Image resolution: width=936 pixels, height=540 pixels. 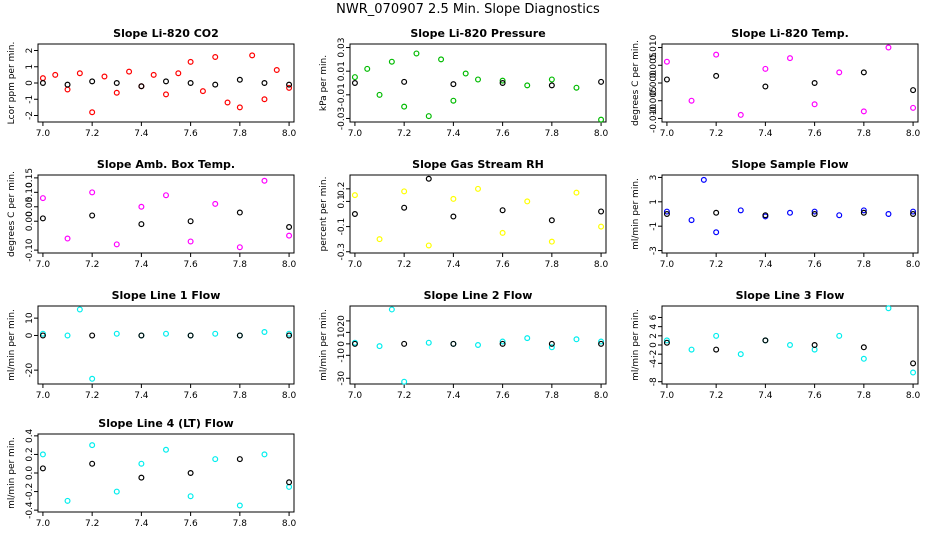 I want to click on y-tick-label: -1, so click(x=30, y=99).